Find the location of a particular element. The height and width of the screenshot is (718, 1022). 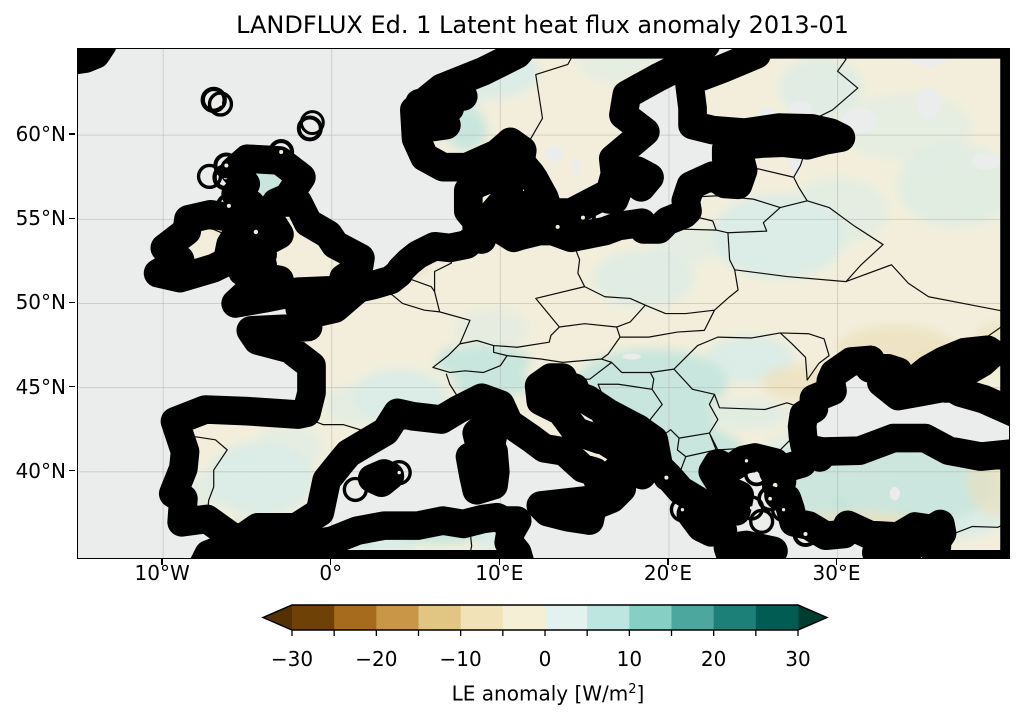

x-tick-label: 10°W is located at coordinates (162, 573).